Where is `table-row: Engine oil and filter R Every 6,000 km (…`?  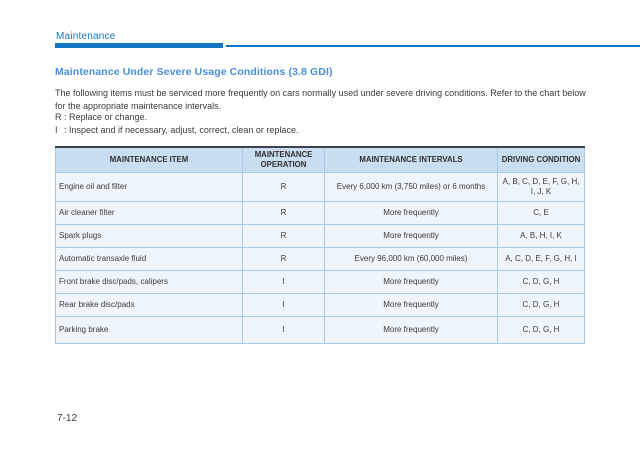
table-row: Engine oil and filter R Every 6,000 km (… is located at coordinates (320, 186).